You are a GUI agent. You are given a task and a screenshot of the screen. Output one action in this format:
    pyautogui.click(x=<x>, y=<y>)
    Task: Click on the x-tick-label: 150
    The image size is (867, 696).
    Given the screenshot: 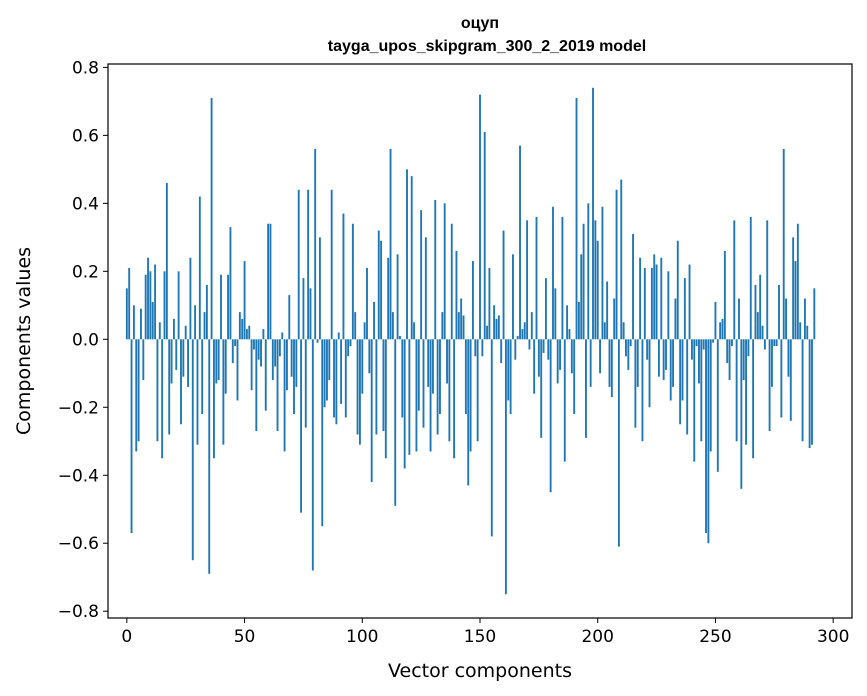 What is the action you would take?
    pyautogui.click(x=480, y=637)
    